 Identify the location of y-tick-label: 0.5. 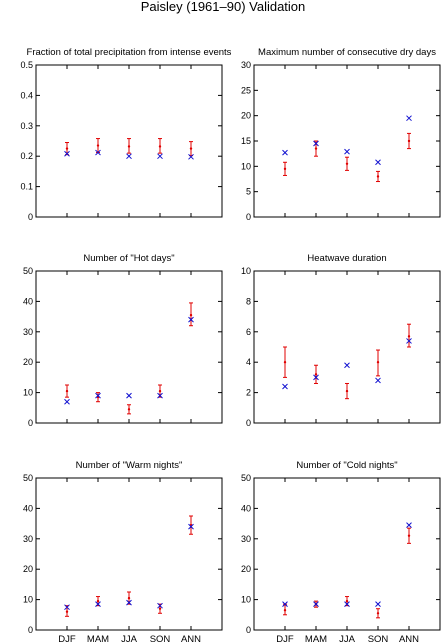
(26, 65).